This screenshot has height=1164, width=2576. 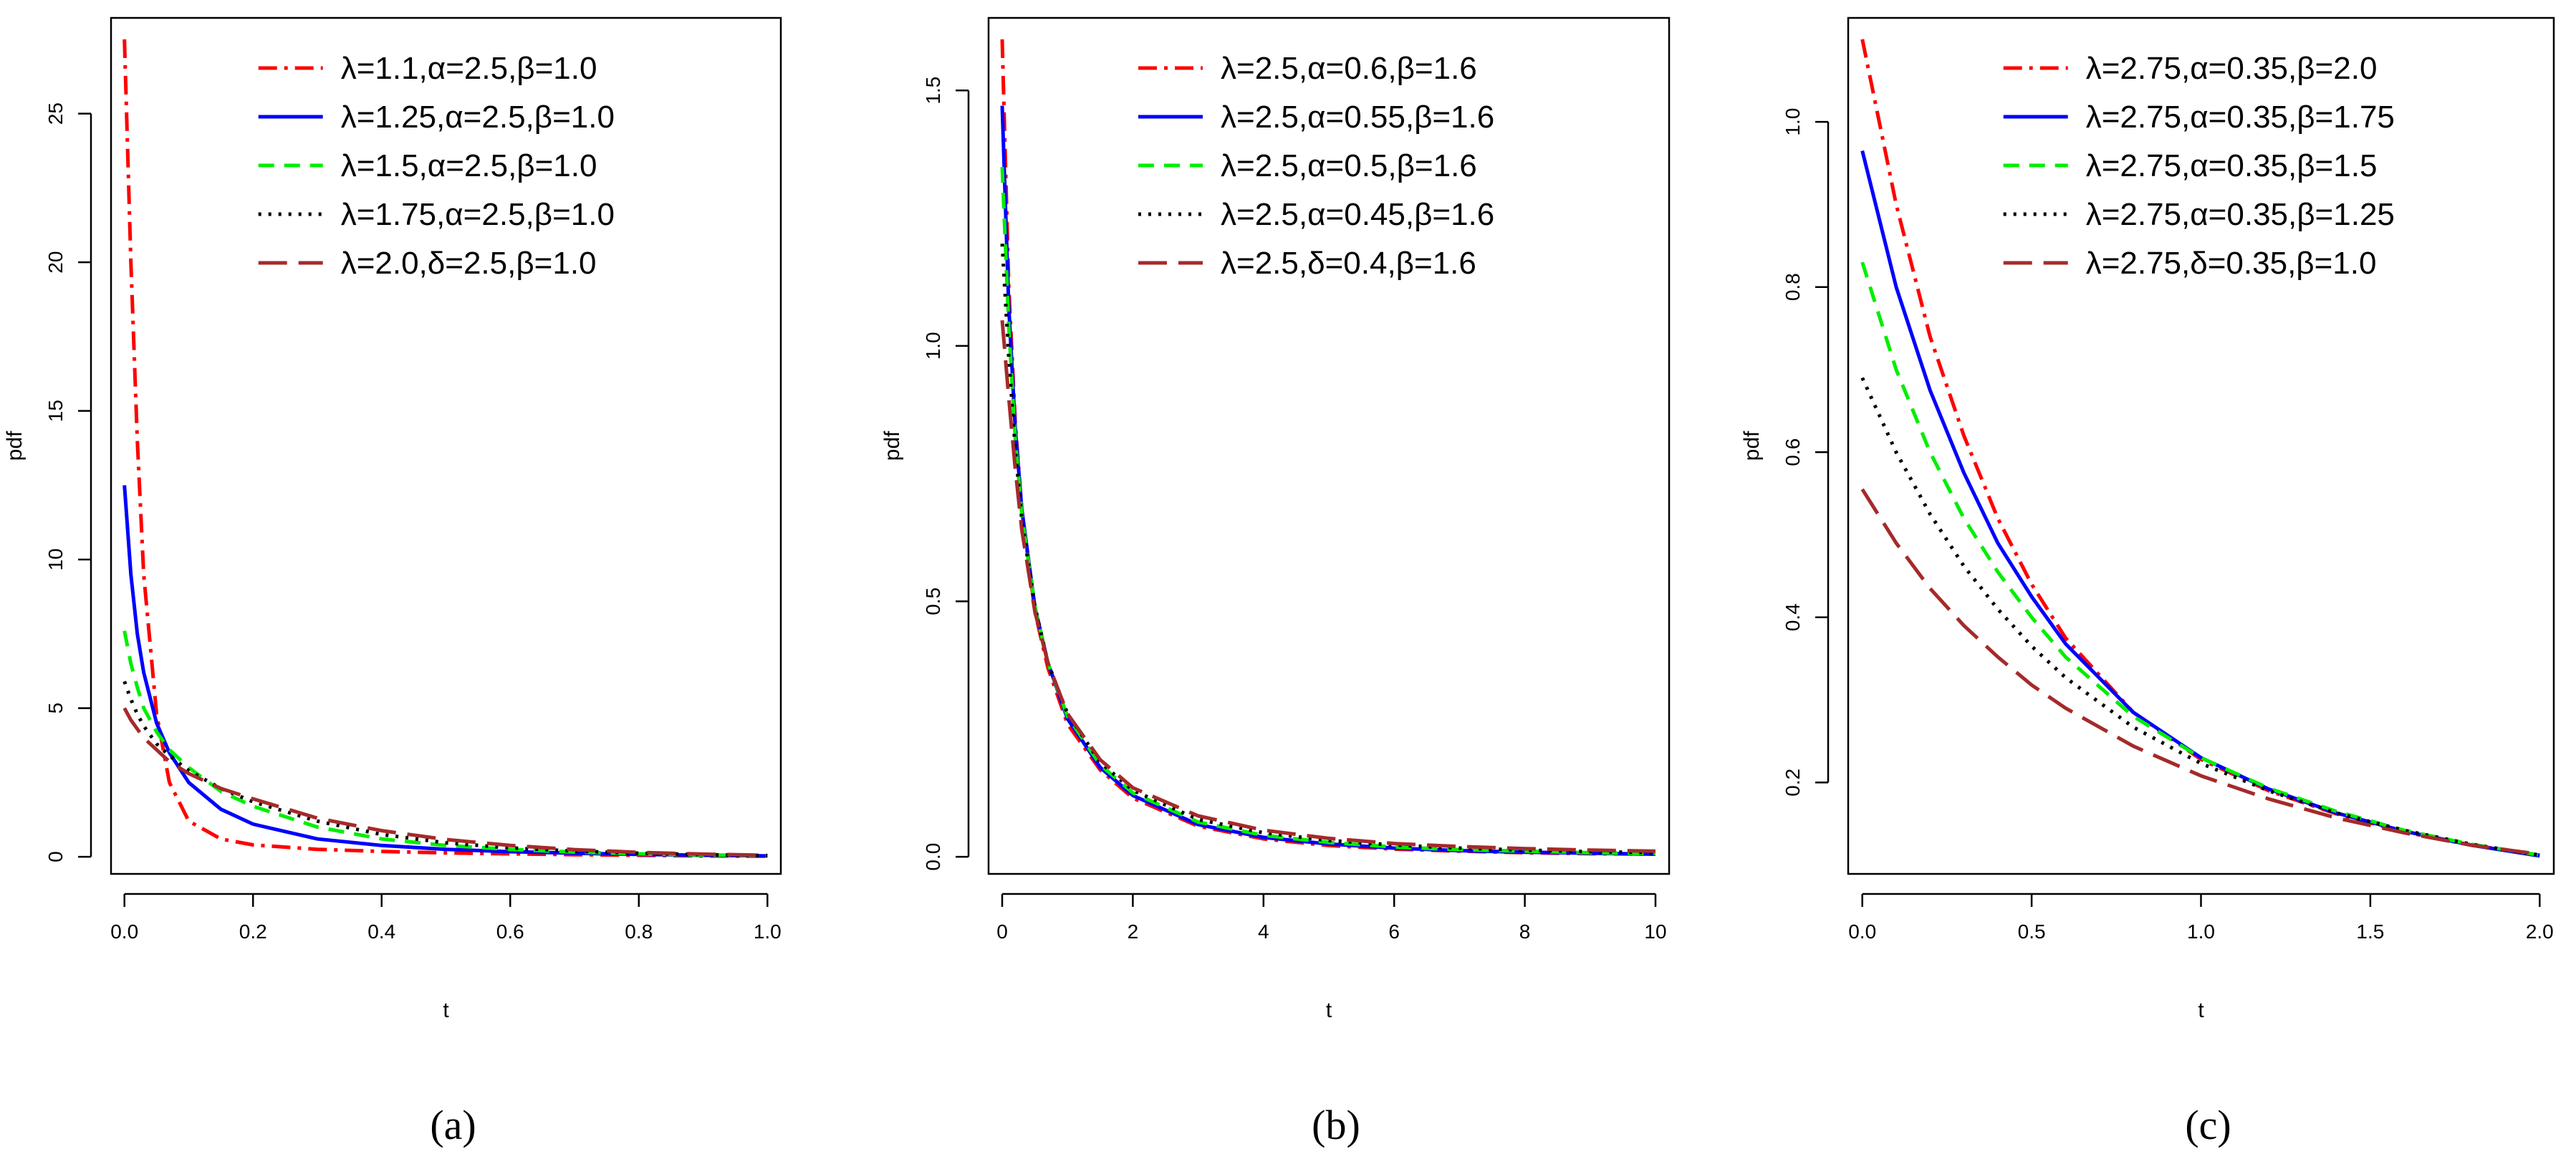 What do you see at coordinates (55, 411) in the screenshot?
I see `y-tick-label: 15` at bounding box center [55, 411].